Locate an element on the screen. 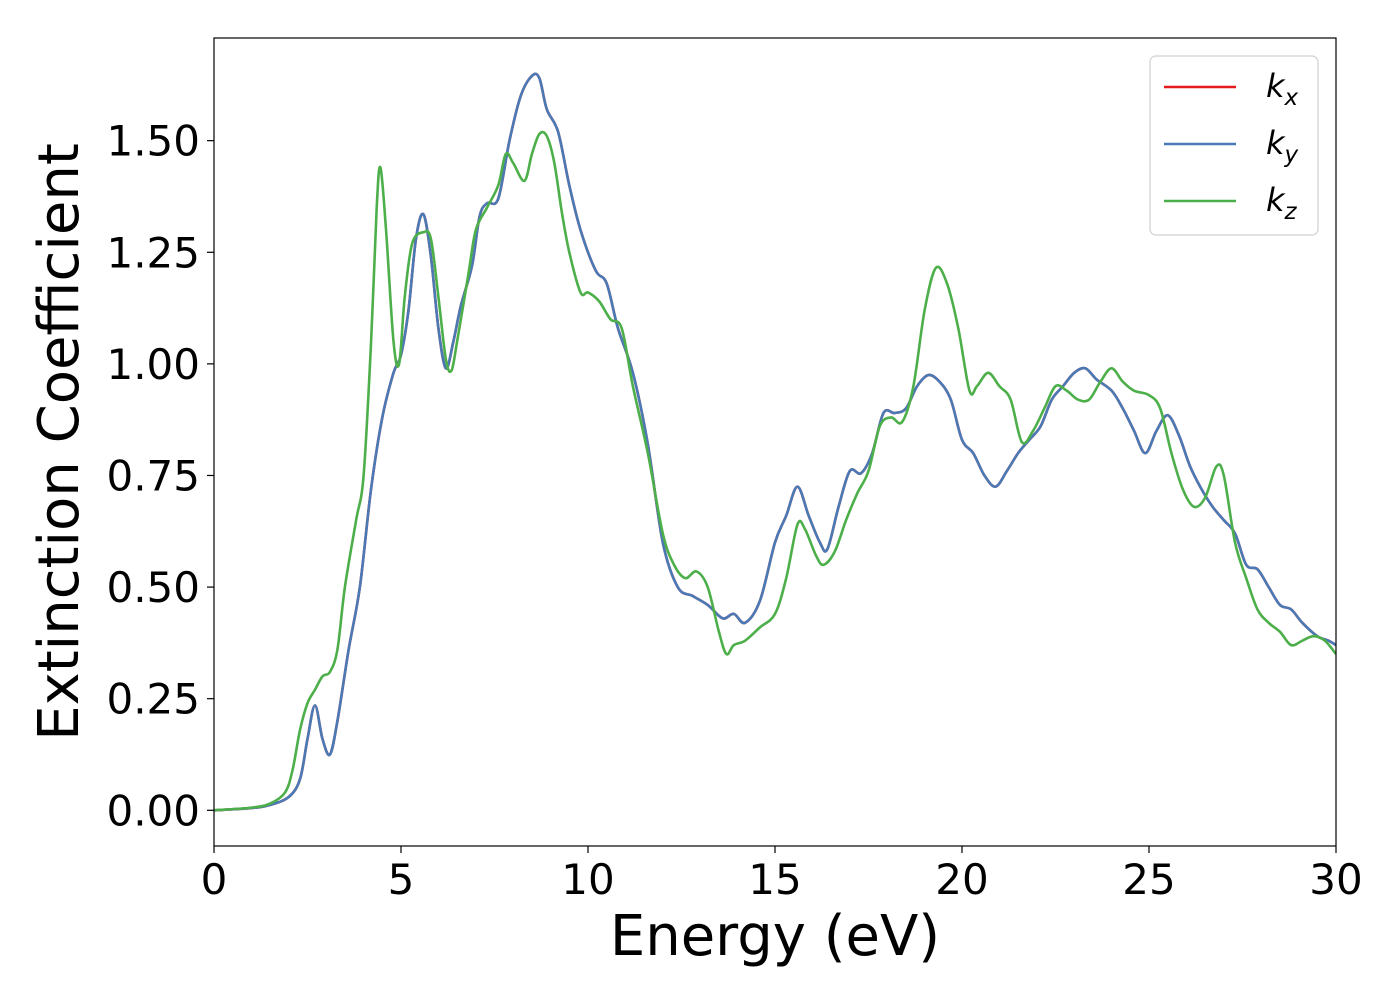 This screenshot has height=1000, width=1400. x-axis-label: Energy (eV) is located at coordinates (775, 936).